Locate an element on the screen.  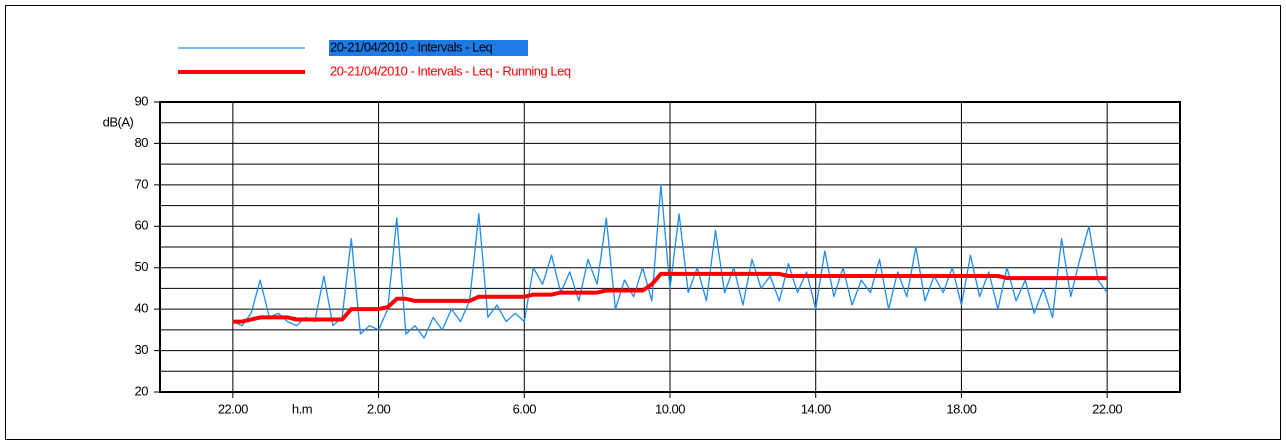
legend-highlight is located at coordinates (428, 48).